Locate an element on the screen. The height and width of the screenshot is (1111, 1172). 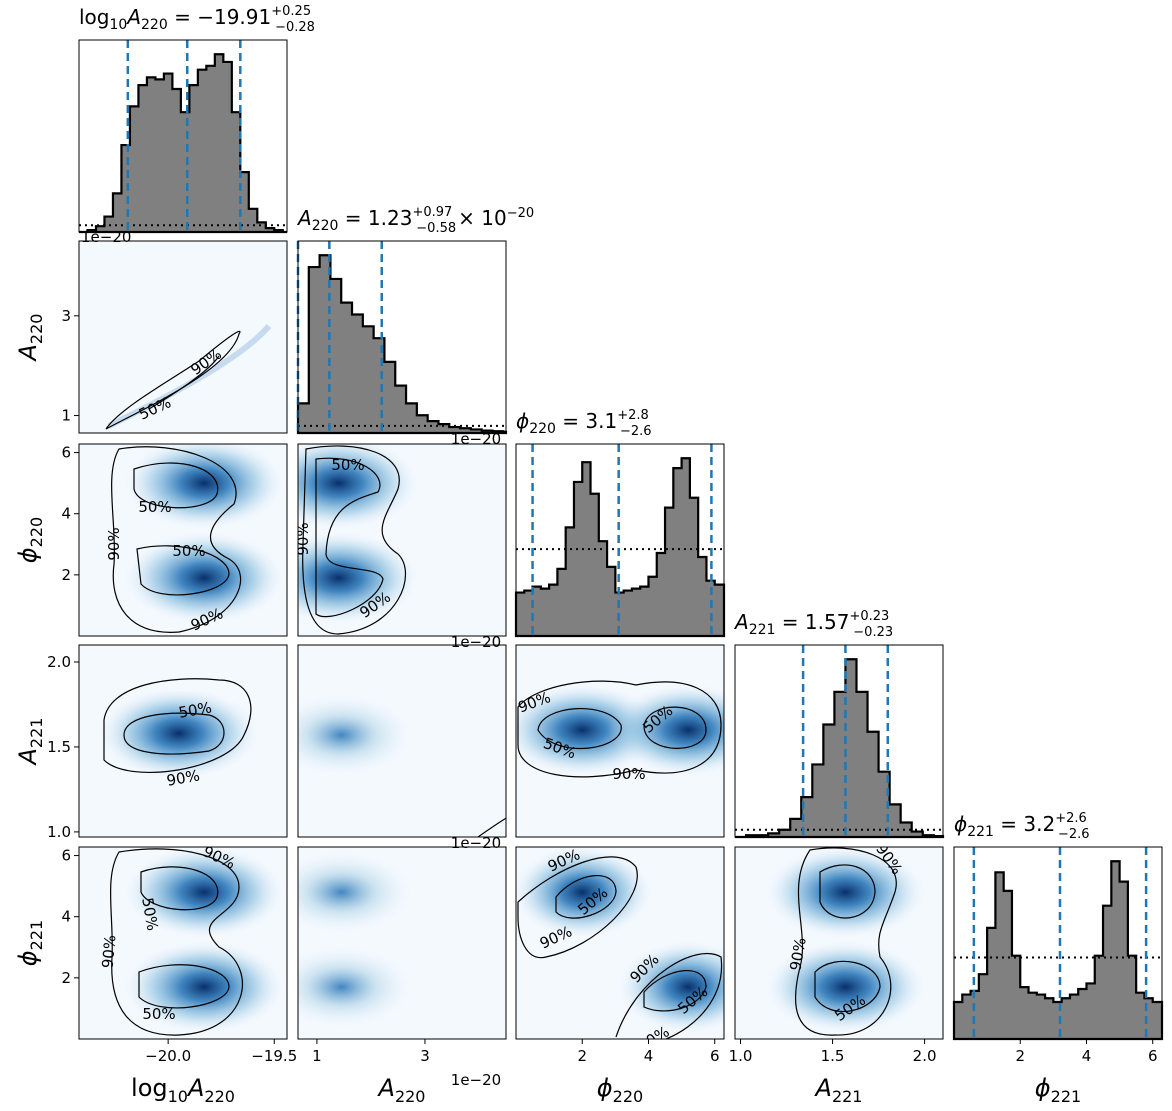
title-value: = −19.91 is located at coordinates (220, 17).